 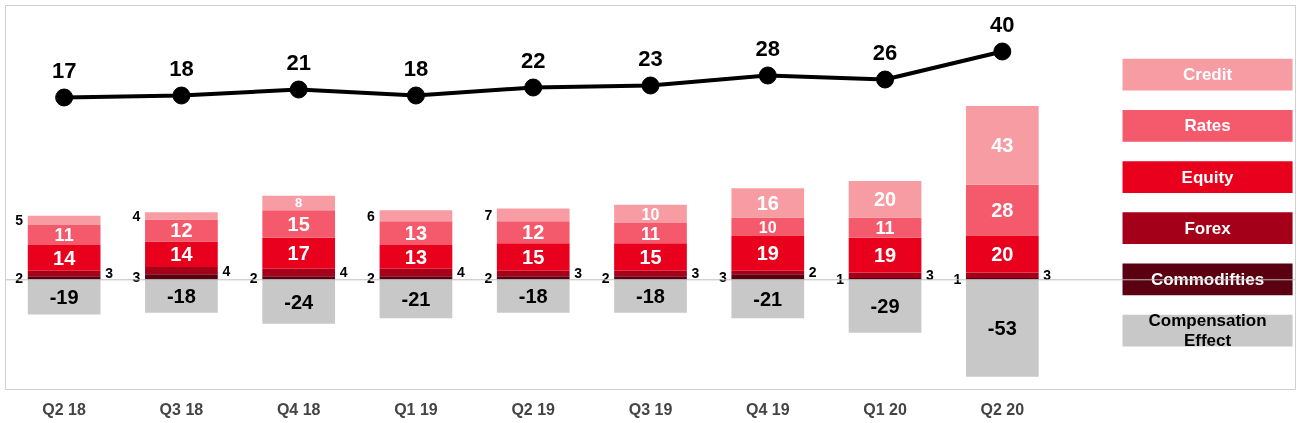 I want to click on x-tick-label: Q4 18, so click(x=298, y=409).